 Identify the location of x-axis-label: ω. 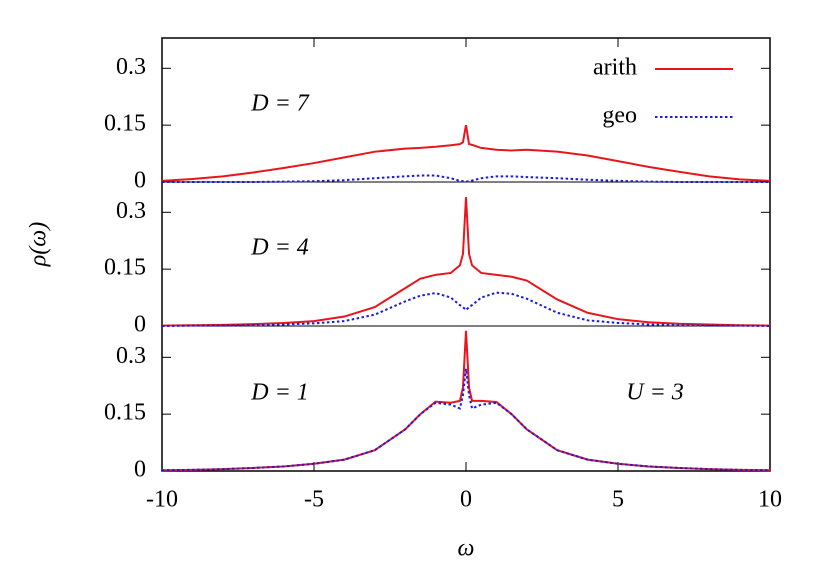
(466, 549).